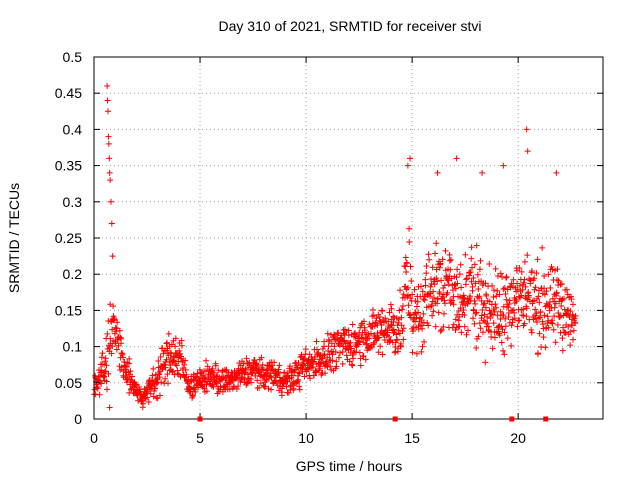 The image size is (640, 480). I want to click on x-axis-label: GPS time / hours, so click(349, 466).